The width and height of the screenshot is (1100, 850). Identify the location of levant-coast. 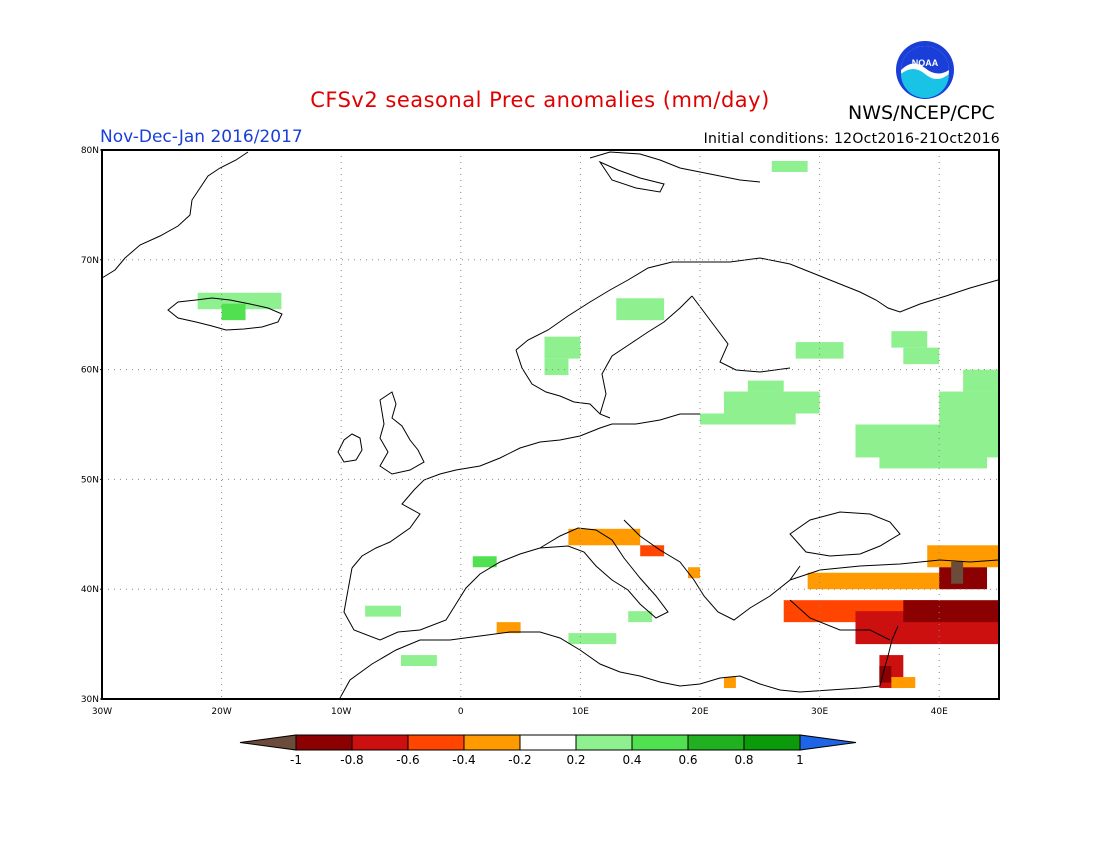
(889, 656).